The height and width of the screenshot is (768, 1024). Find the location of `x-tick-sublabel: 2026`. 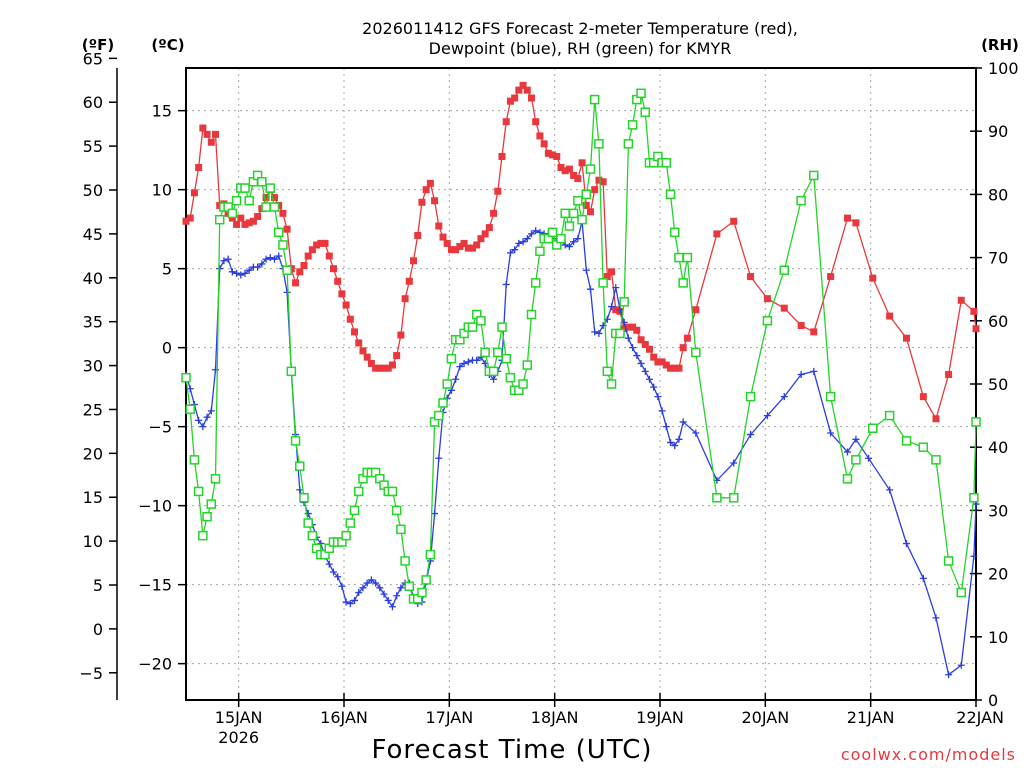

x-tick-sublabel: 2026 is located at coordinates (238, 737).